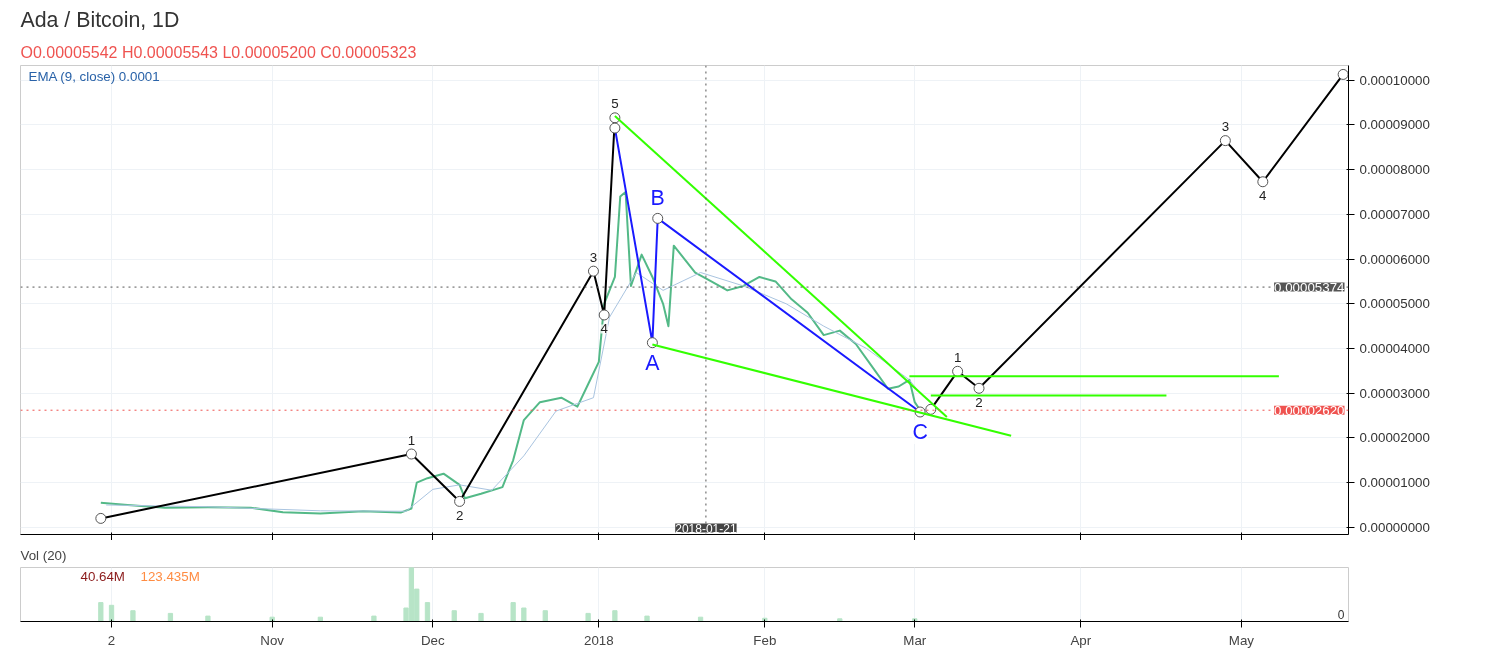  Describe the element at coordinates (1394, 438) in the screenshot. I see `y-tick-label: 0.00002000` at that location.